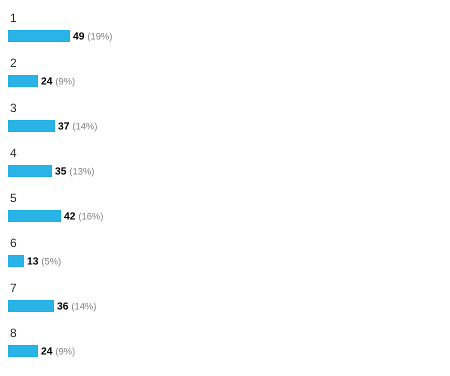 The image size is (450, 376). I want to click on data-label: 36 (14%), so click(76, 306).